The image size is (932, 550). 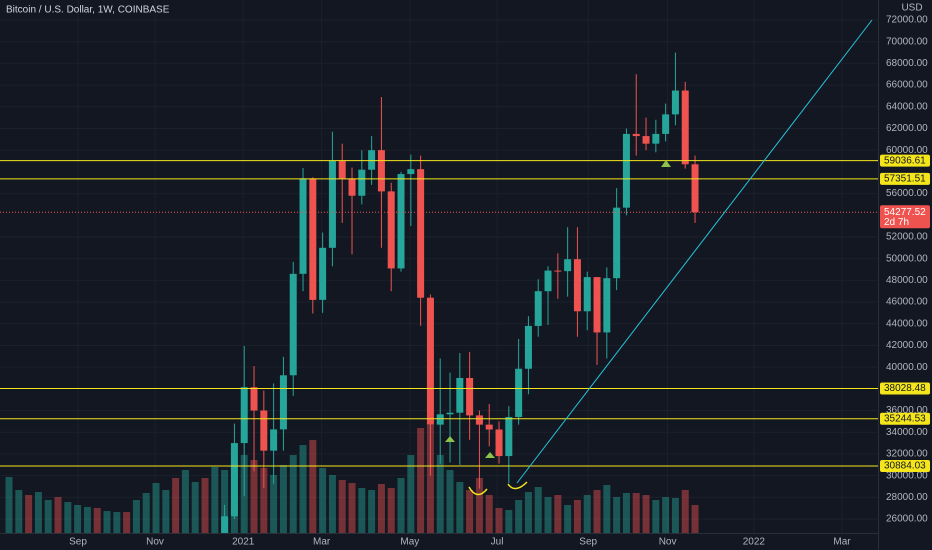 I want to click on y-tick-label: 64000.00, so click(x=907, y=106).